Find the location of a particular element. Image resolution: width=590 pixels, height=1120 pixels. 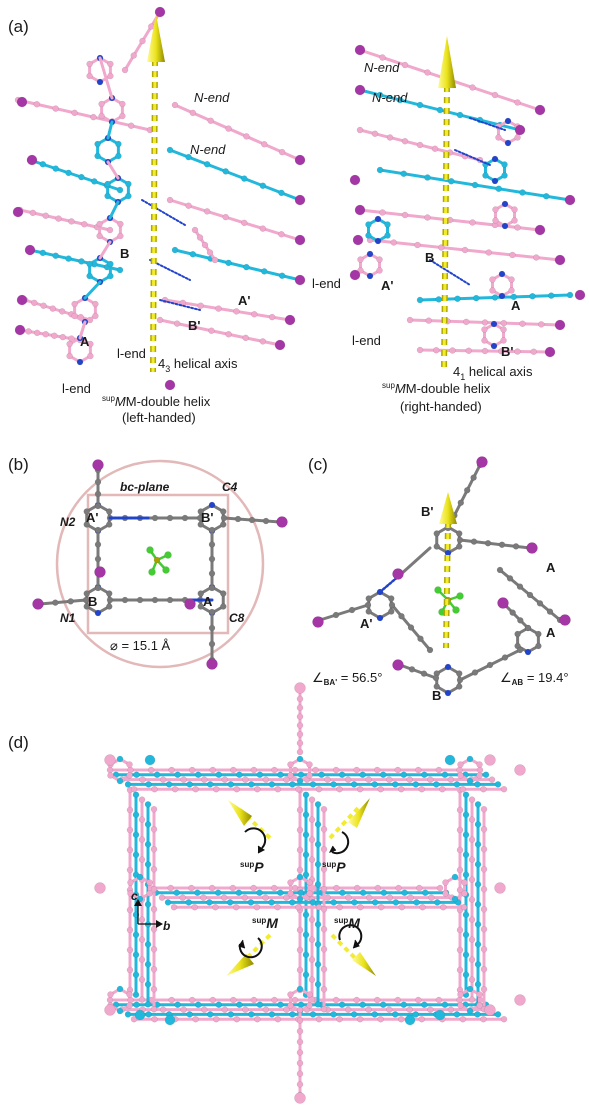

helix-arrow-p-left is located at coordinates (250, 827).